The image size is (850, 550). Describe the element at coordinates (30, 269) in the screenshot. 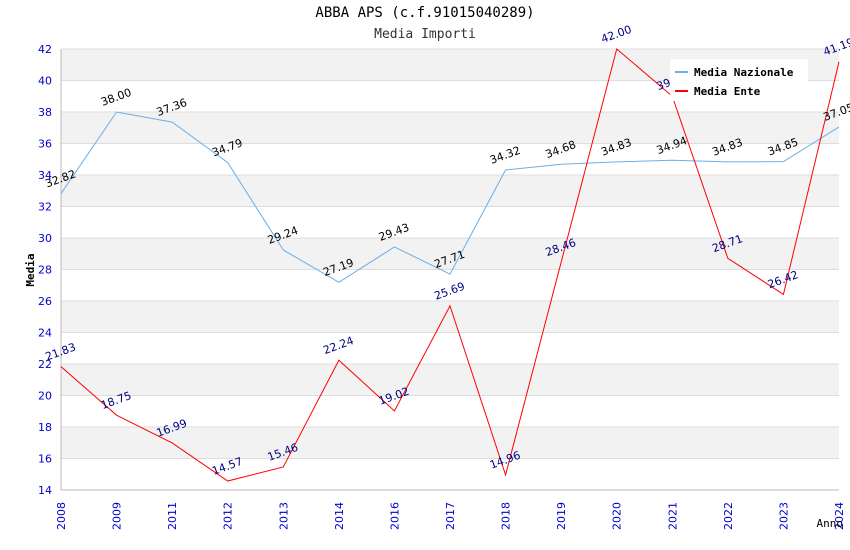

I see `y-axis-title: Media` at that location.